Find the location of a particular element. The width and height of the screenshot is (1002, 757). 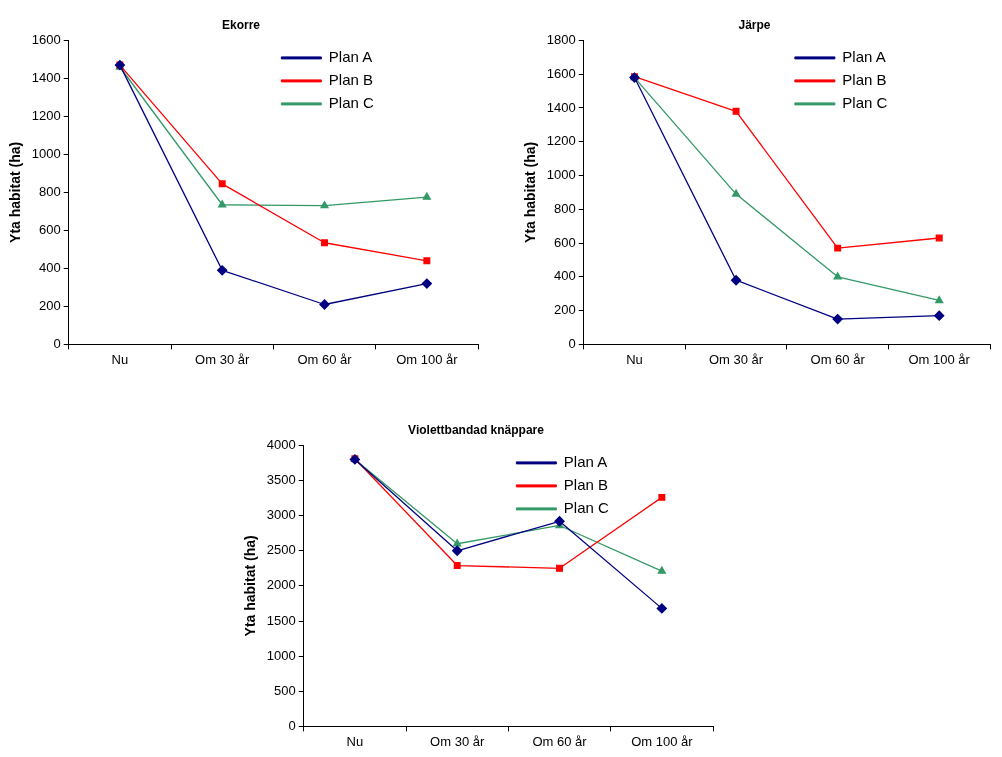

y-tick-label: 3000 is located at coordinates (281, 515).